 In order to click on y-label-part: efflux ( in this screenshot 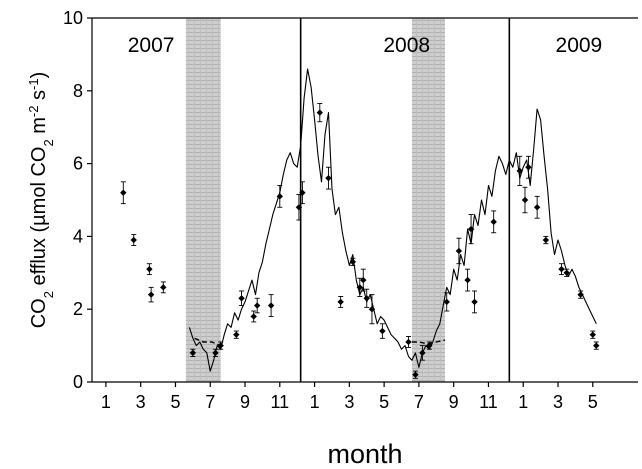, I will do `click(39, 259)`.